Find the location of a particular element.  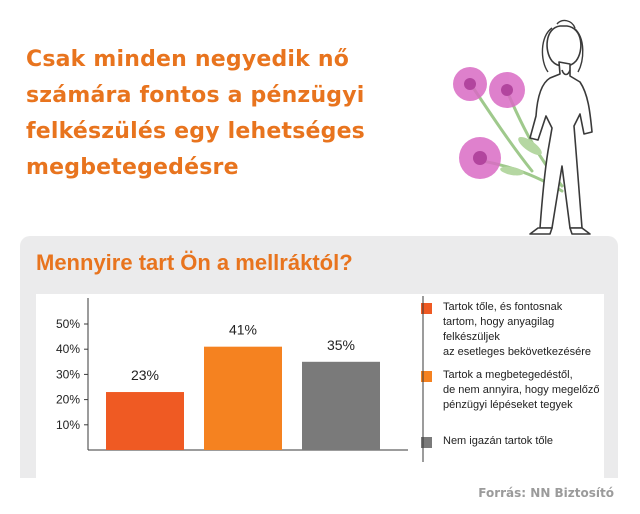

bar-value-label: 35% is located at coordinates (341, 345).